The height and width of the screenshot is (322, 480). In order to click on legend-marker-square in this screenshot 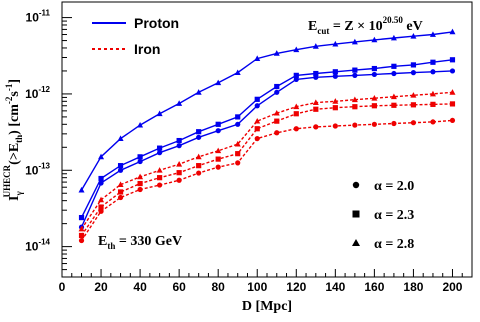, I will do `click(356, 214)`.